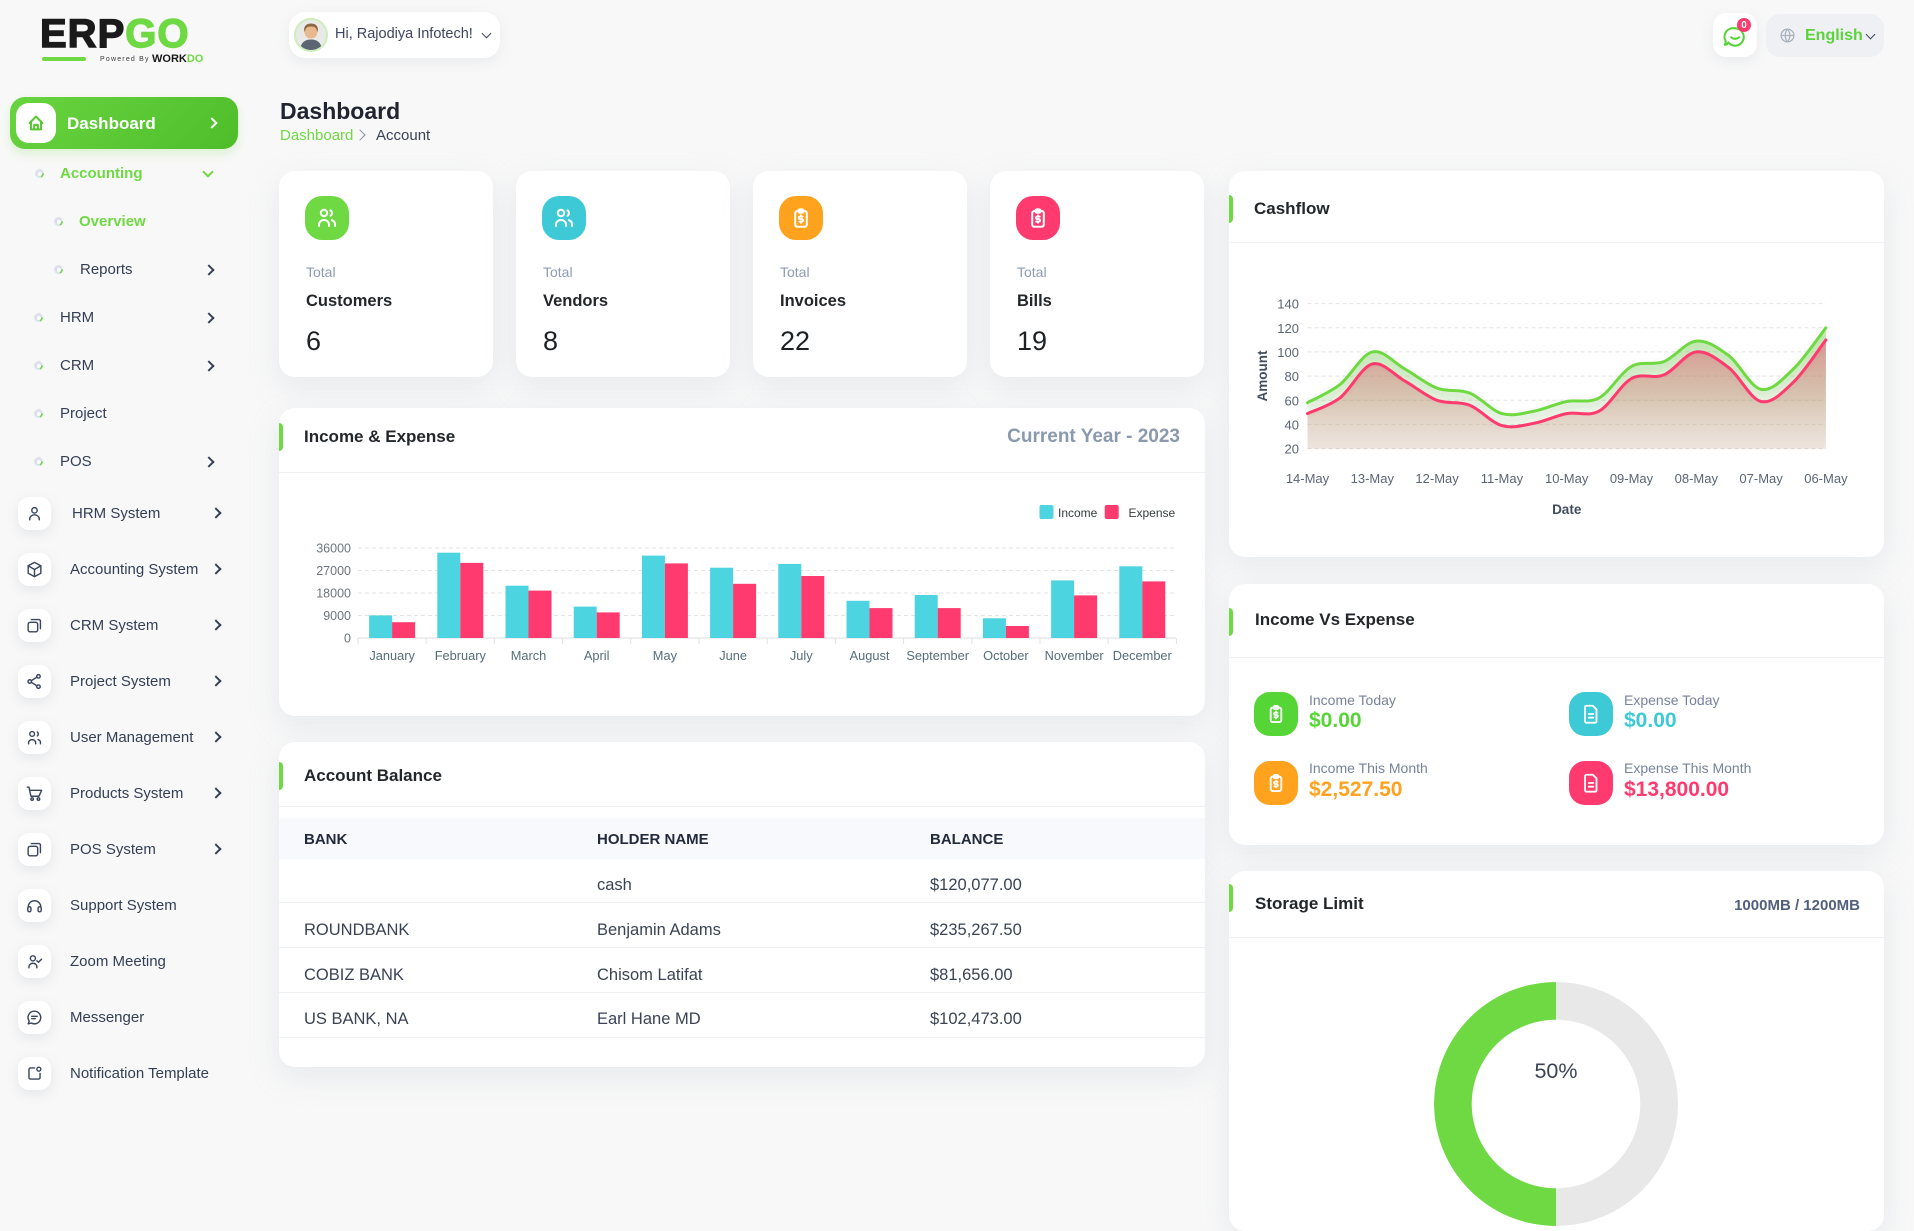 This screenshot has height=1231, width=1914. Describe the element at coordinates (392, 655) in the screenshot. I see `svg-text: January` at that location.